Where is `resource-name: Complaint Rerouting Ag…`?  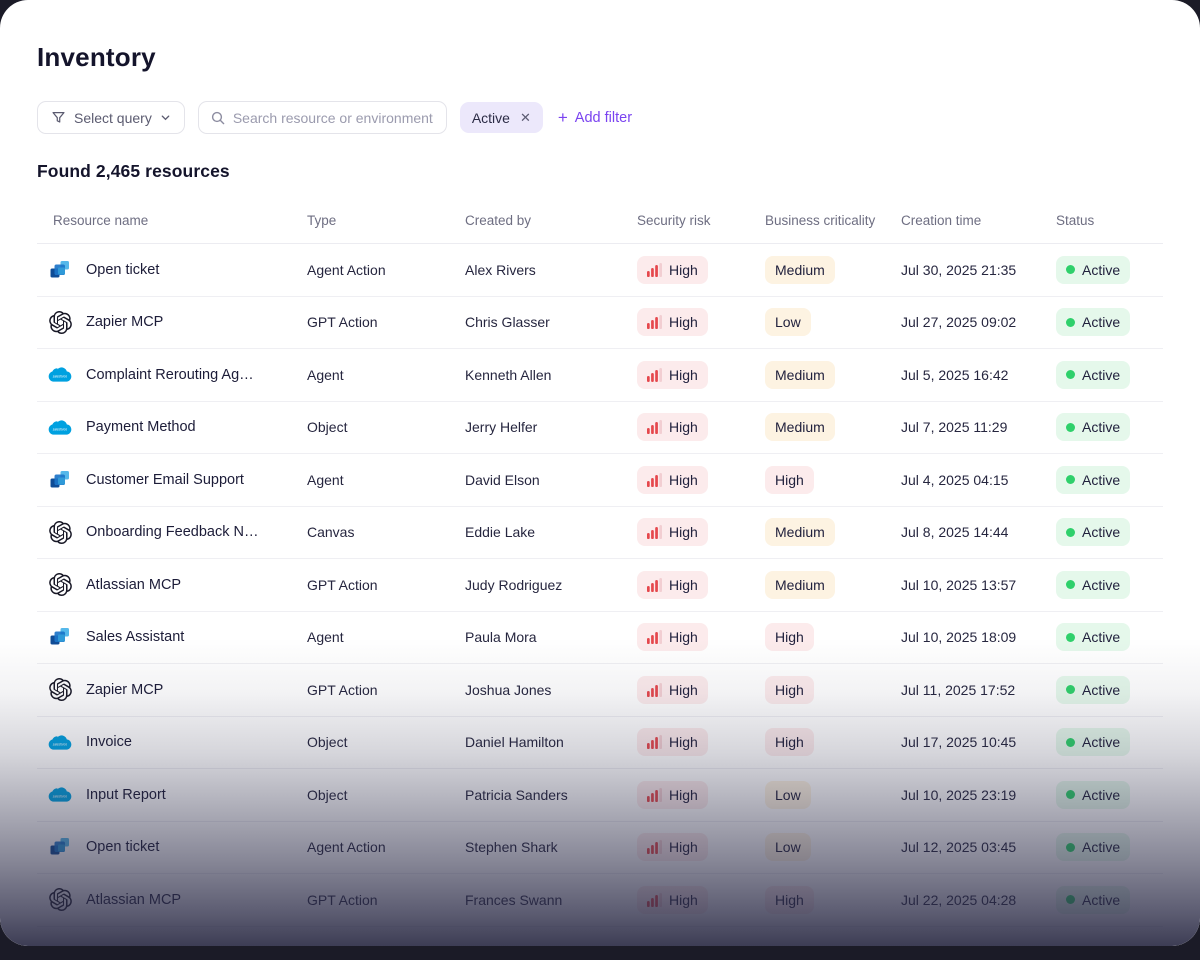 resource-name: Complaint Rerouting Ag… is located at coordinates (170, 374).